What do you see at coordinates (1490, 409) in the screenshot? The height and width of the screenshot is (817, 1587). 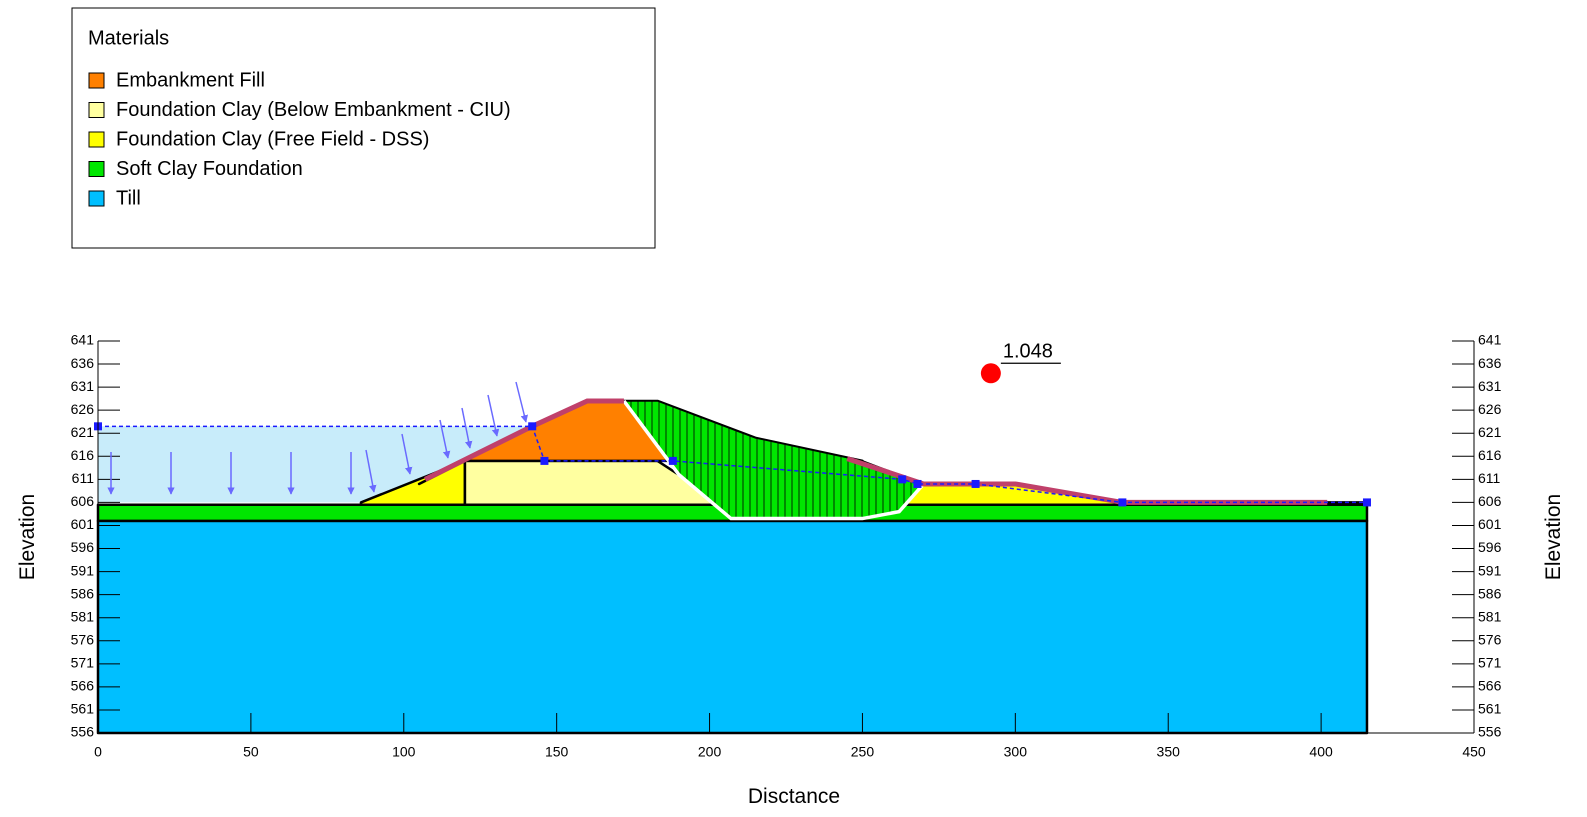 I see `y2-tick-label: 626` at bounding box center [1490, 409].